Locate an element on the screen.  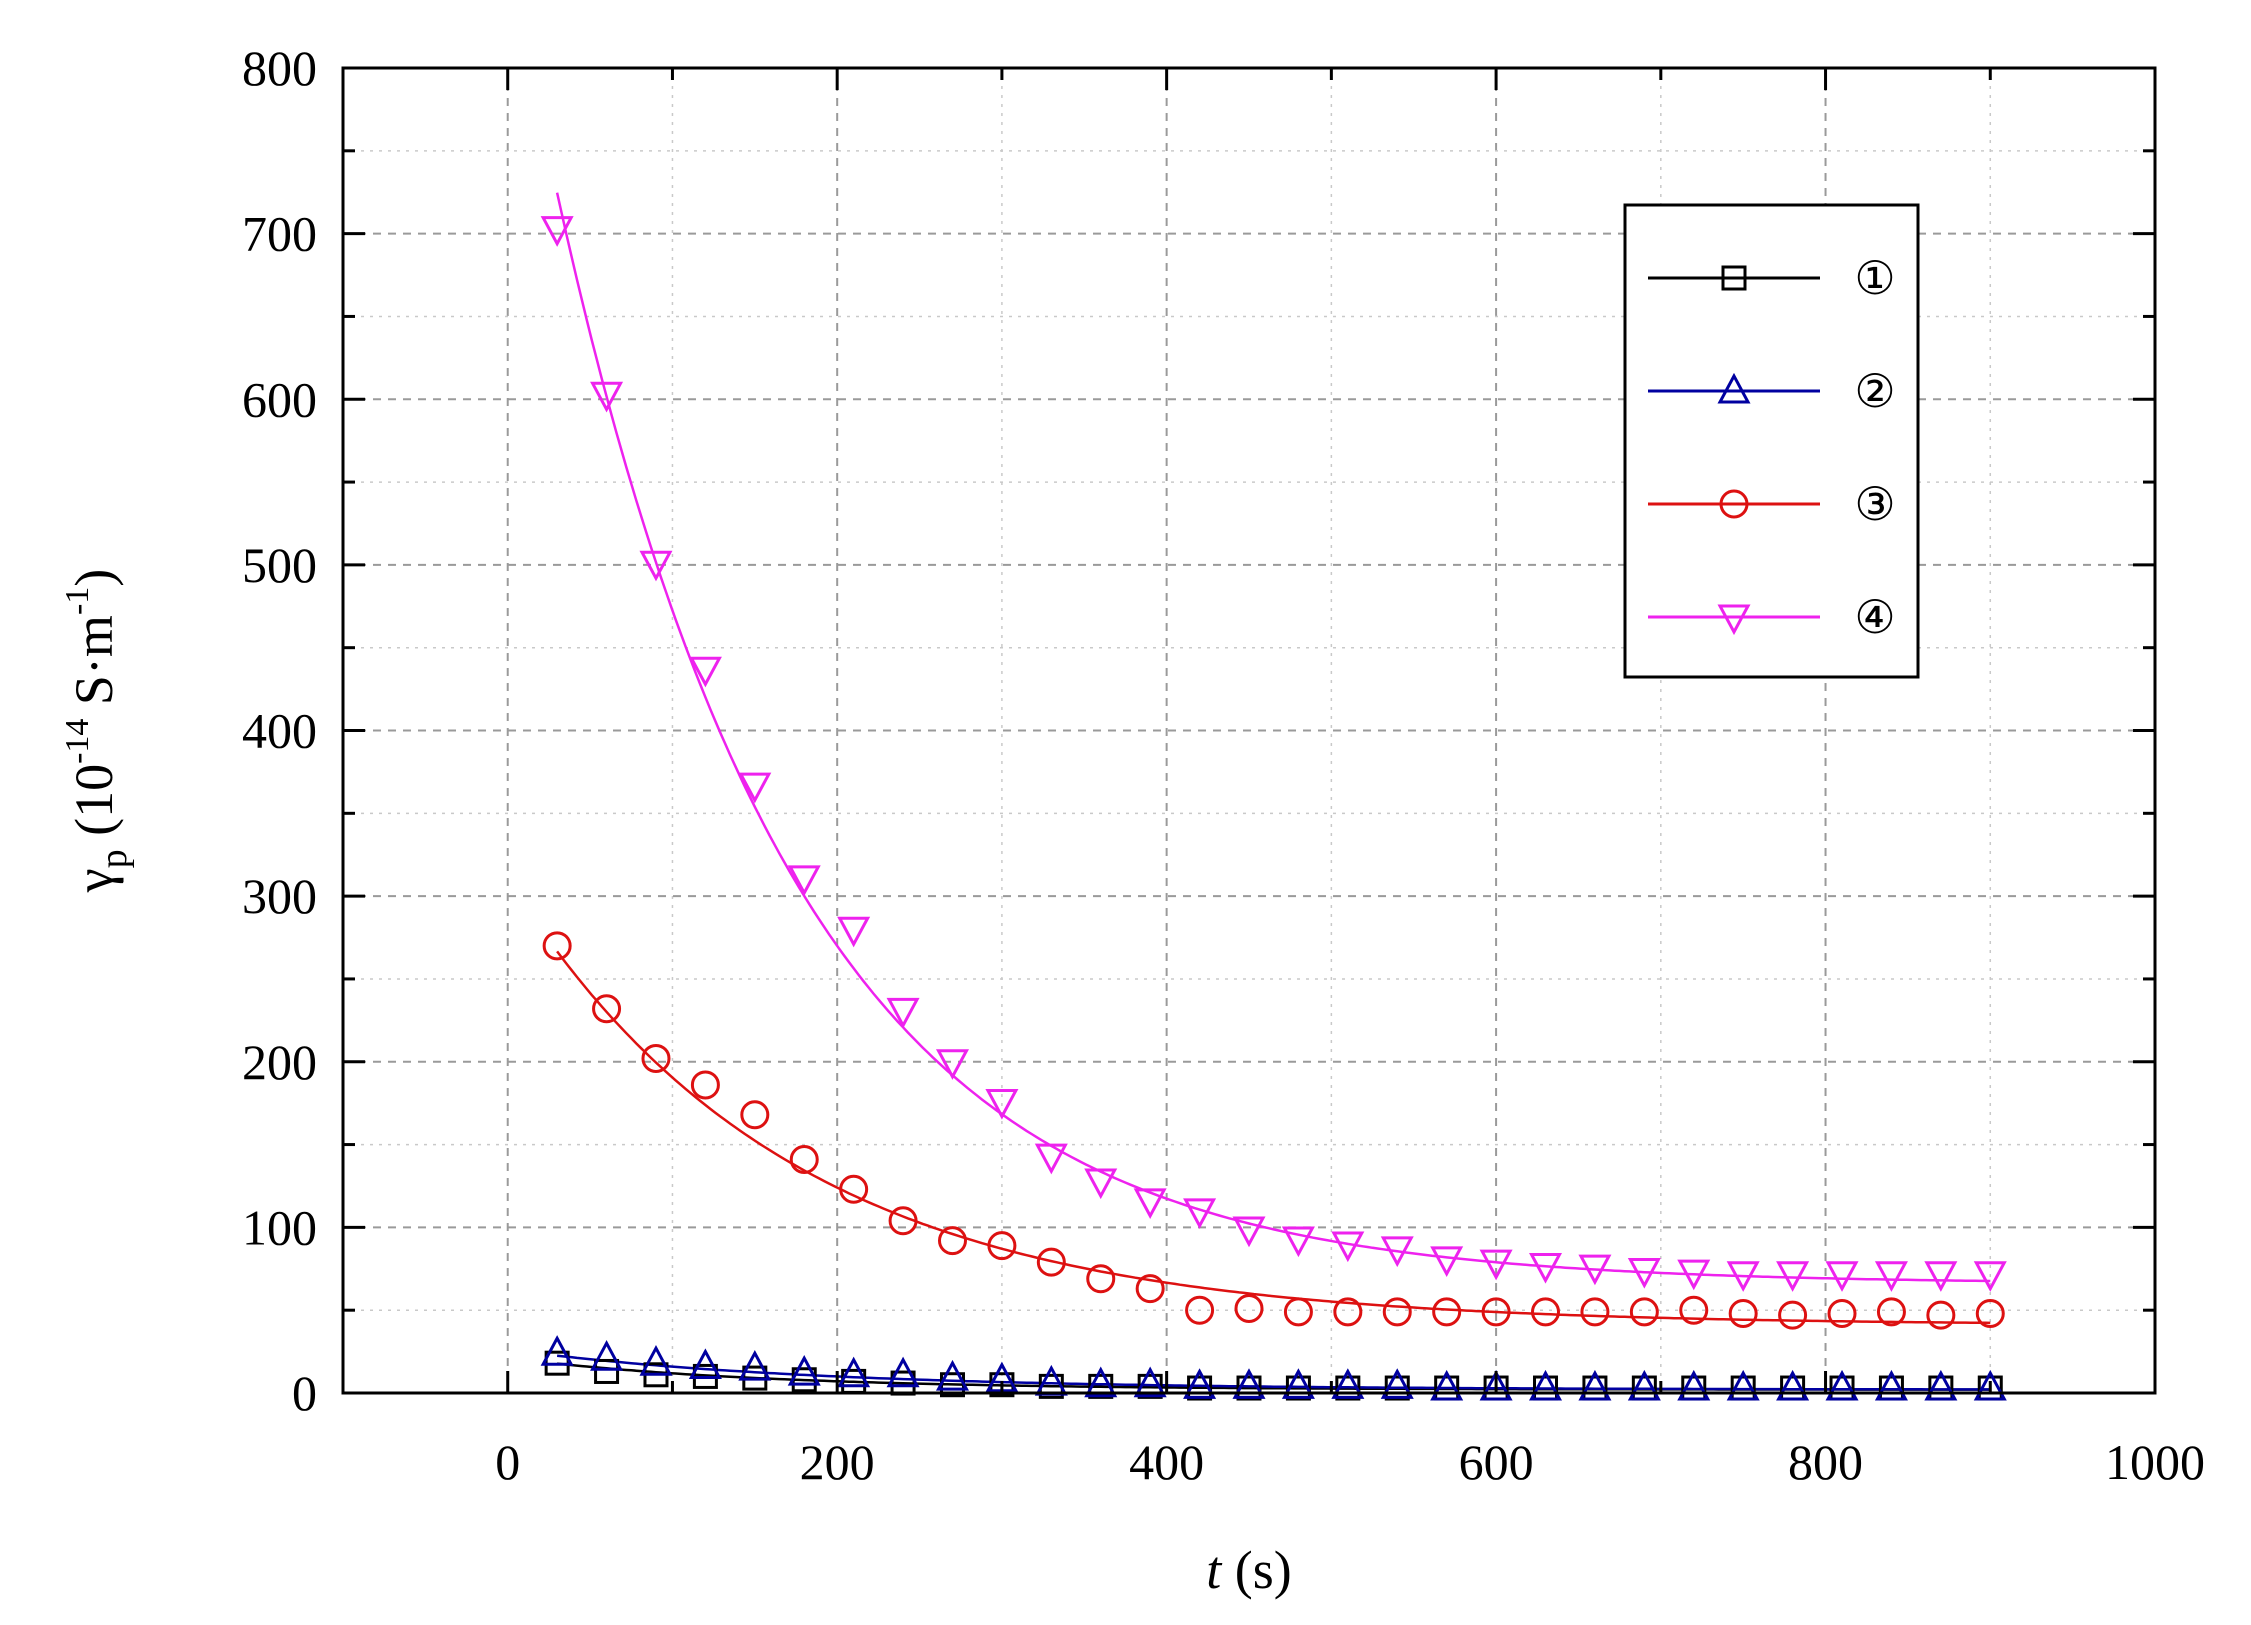
legend-label-3: ③ is located at coordinates (1874, 504).